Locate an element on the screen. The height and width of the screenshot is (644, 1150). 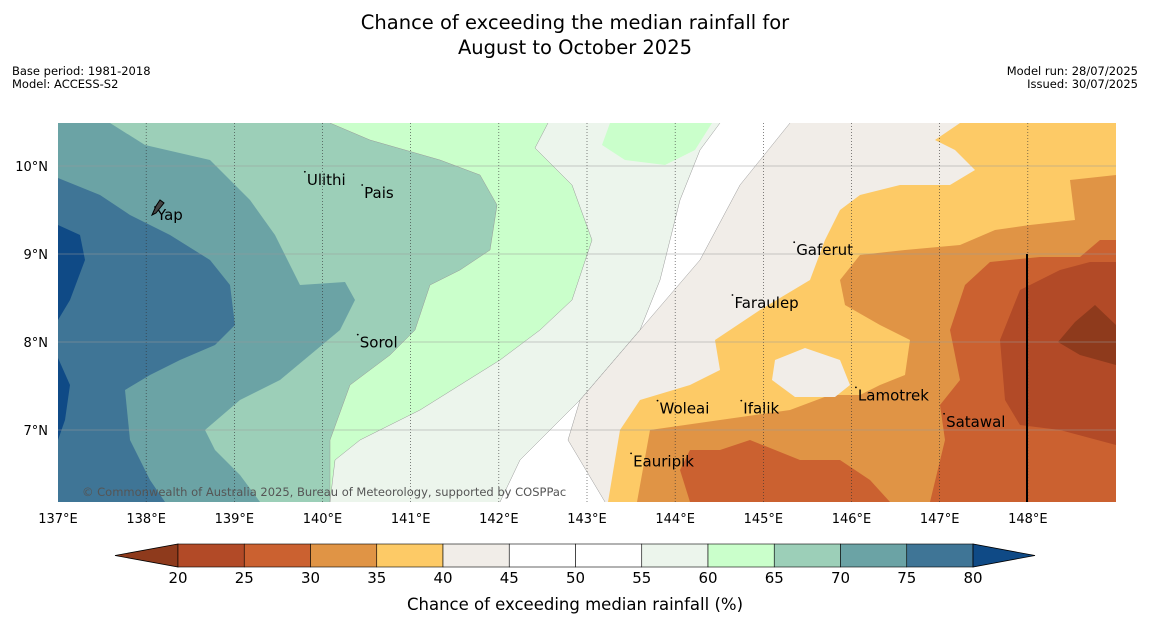
colorbar-title: Chance of exceeding median rainfall (%) is located at coordinates (575, 604).